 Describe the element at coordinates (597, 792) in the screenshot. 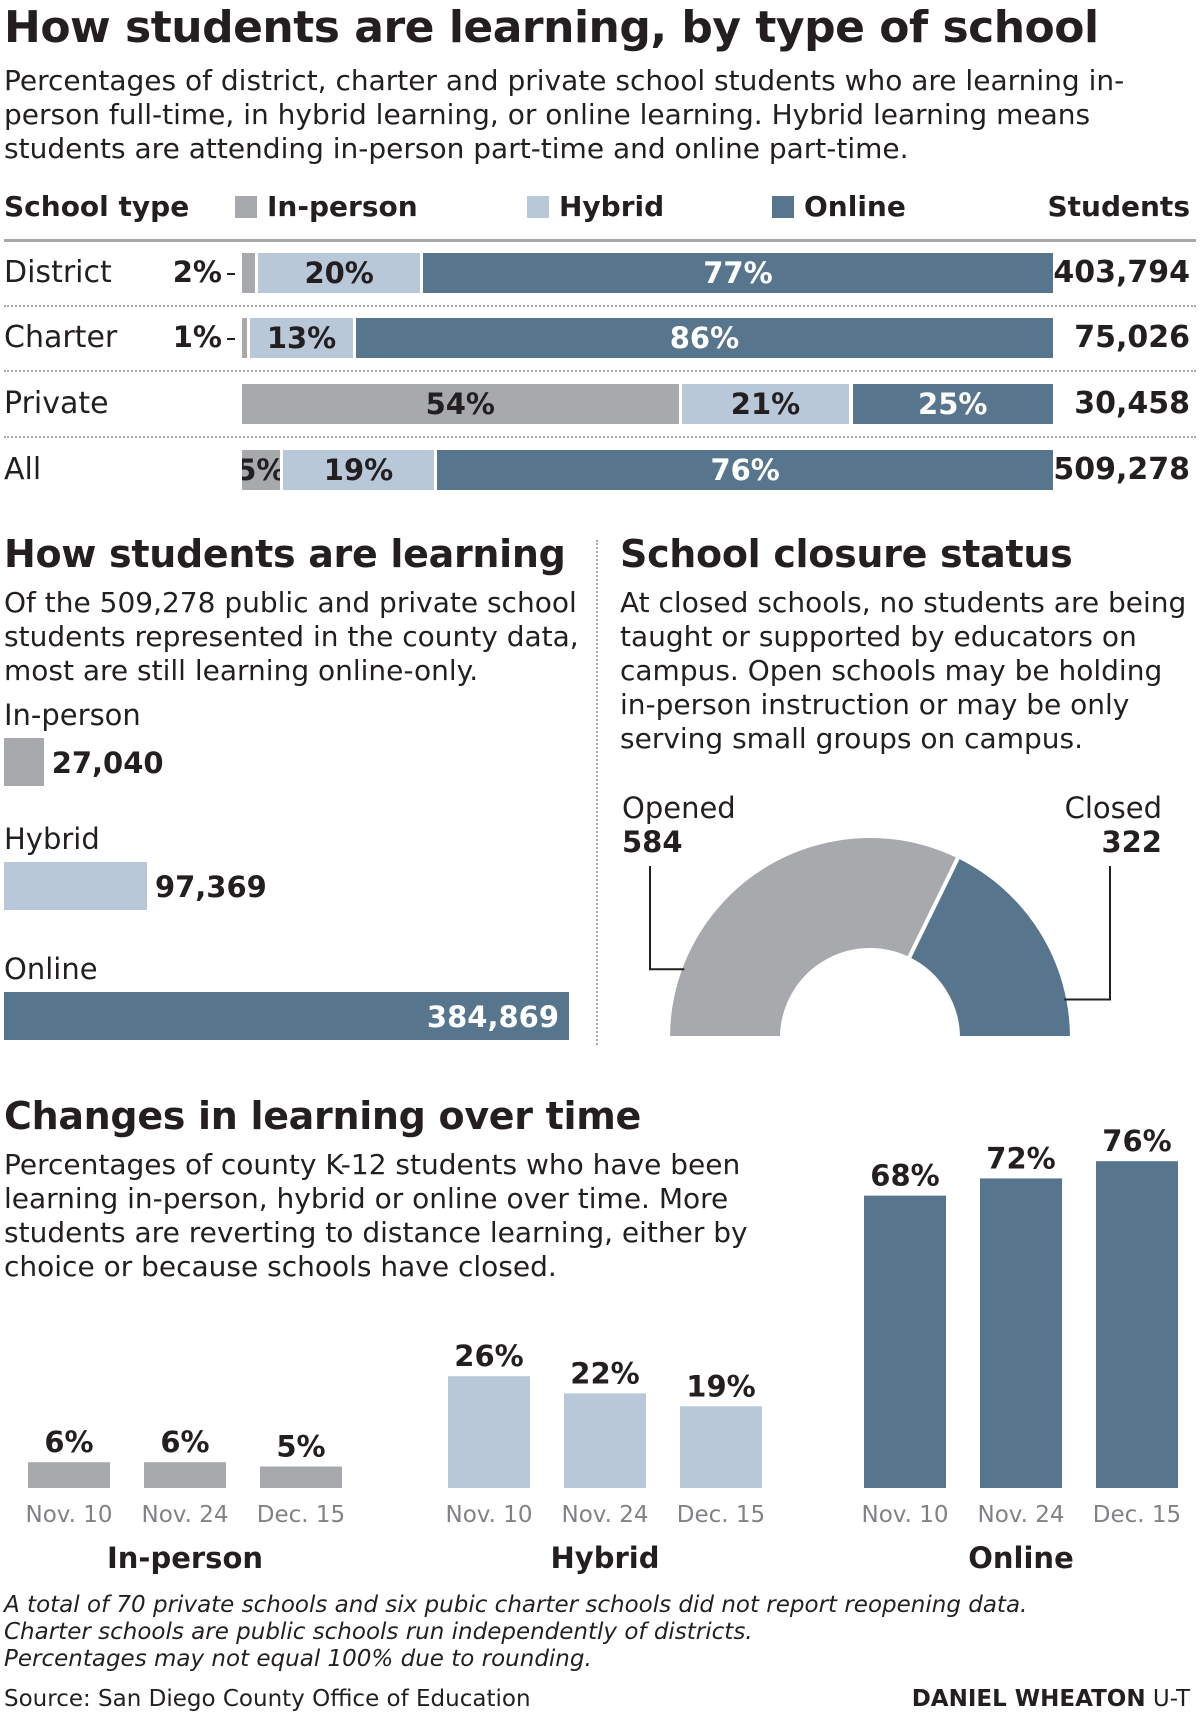

I see `section-divider` at that location.